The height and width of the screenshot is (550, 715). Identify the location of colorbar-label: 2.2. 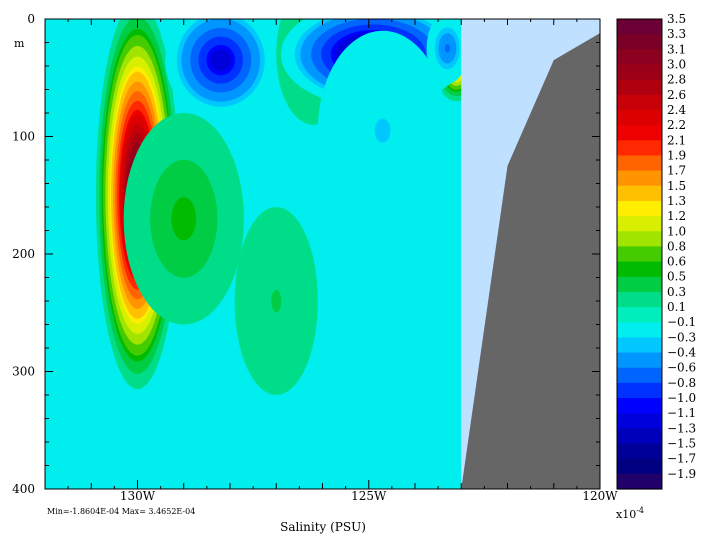
(676, 125).